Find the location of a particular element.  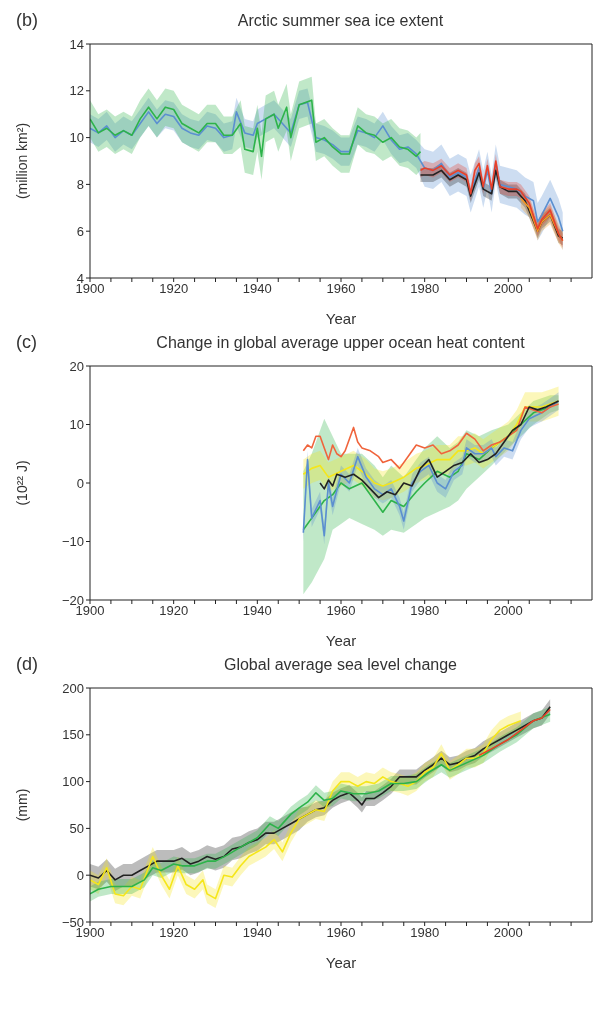

y-tick-label: 12 is located at coordinates (76, 91).